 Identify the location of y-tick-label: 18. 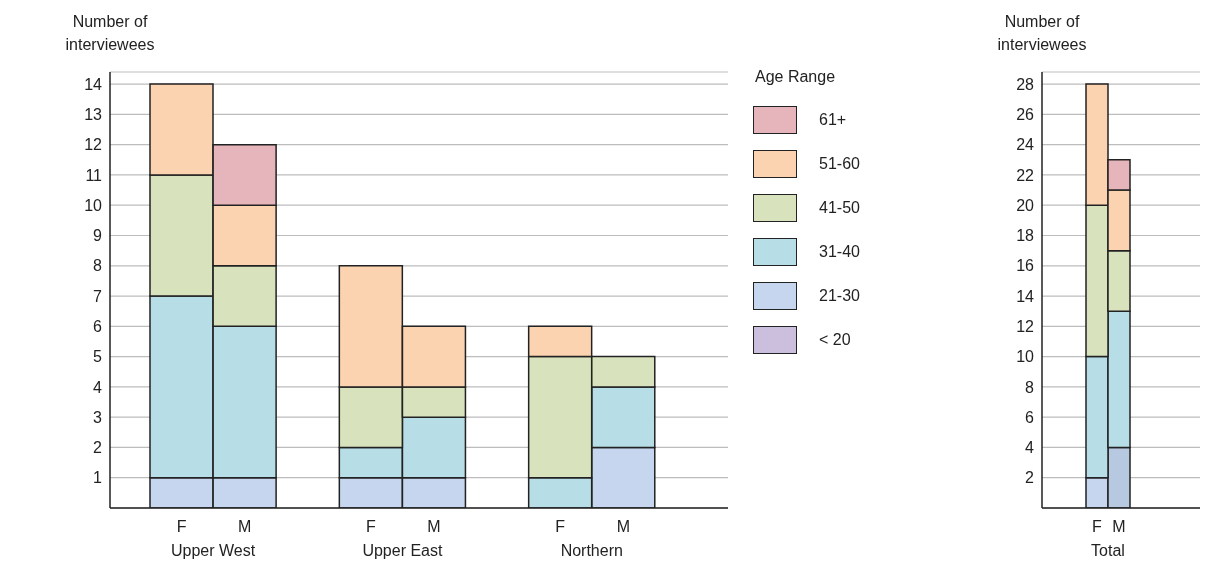
(1025, 236).